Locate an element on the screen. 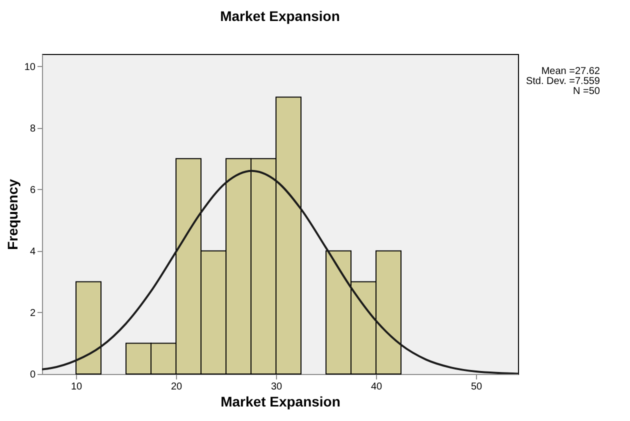 The height and width of the screenshot is (421, 630). text: N =50 is located at coordinates (586, 91).